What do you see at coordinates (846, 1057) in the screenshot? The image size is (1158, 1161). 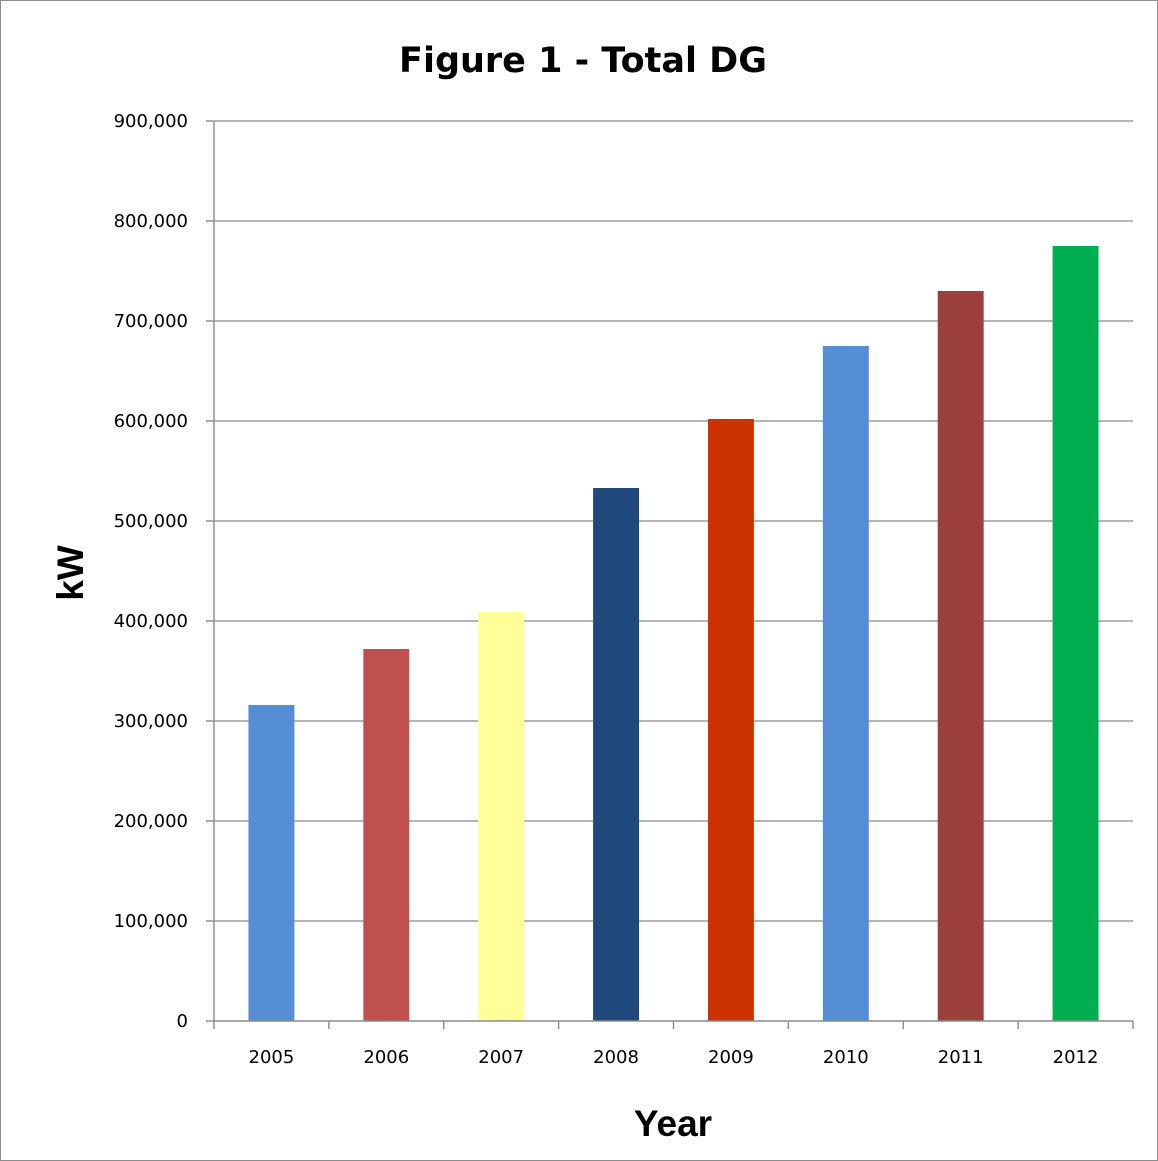 I see `x-tick-label: 2010` at bounding box center [846, 1057].